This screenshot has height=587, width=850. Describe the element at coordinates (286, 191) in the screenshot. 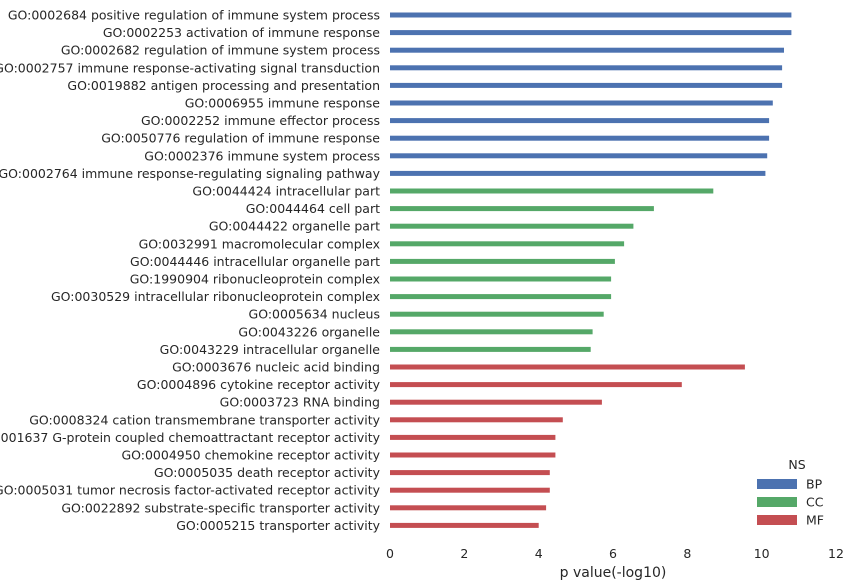

I see `category-label: GO:0044424 intracellular part` at that location.